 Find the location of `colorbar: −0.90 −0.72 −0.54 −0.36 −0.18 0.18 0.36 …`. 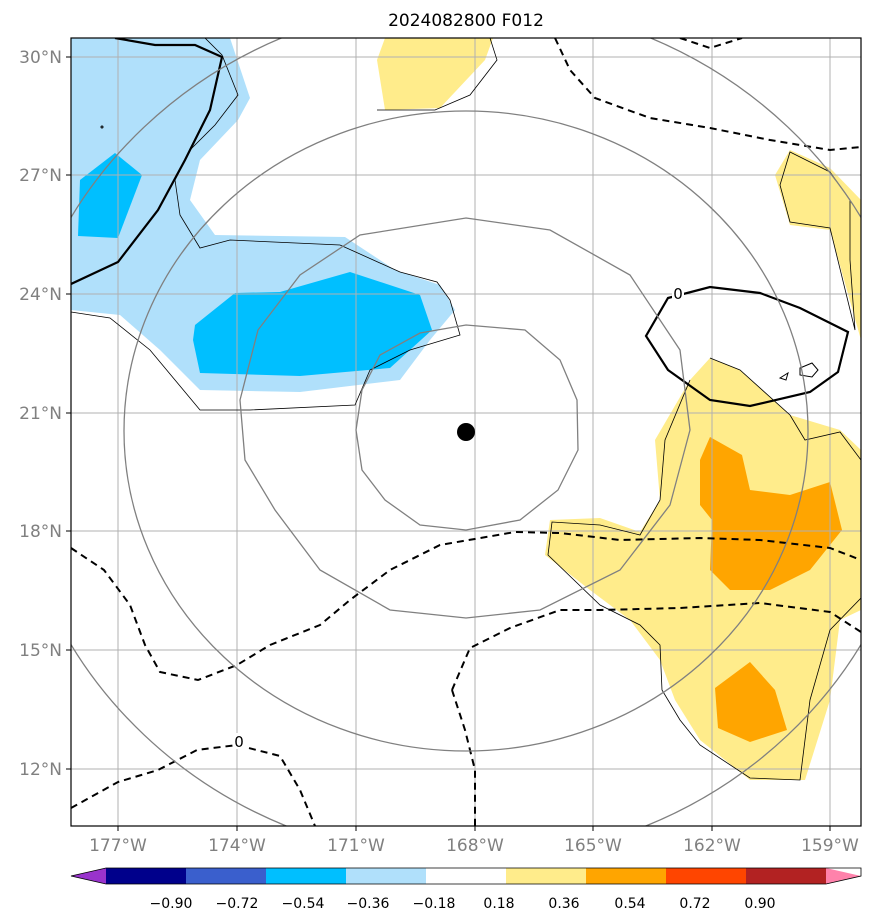

colorbar: −0.90 −0.72 −0.54 −0.36 −0.18 0.18 0.36 … is located at coordinates (466, 889).